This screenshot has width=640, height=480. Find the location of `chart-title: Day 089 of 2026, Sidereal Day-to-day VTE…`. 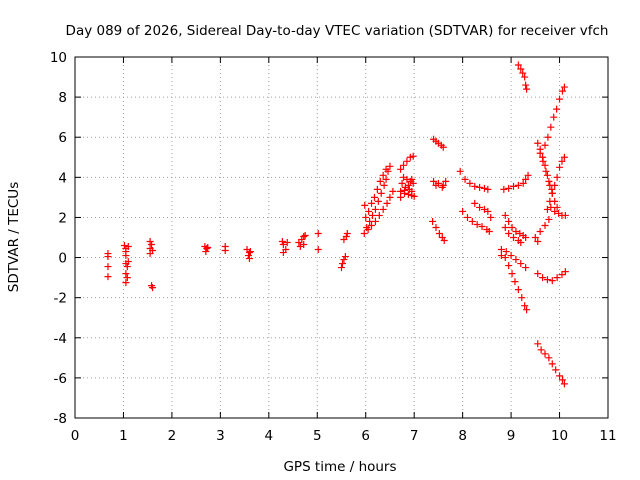

chart-title: Day 089 of 2026, Sidereal Day-to-day VTE… is located at coordinates (337, 31).